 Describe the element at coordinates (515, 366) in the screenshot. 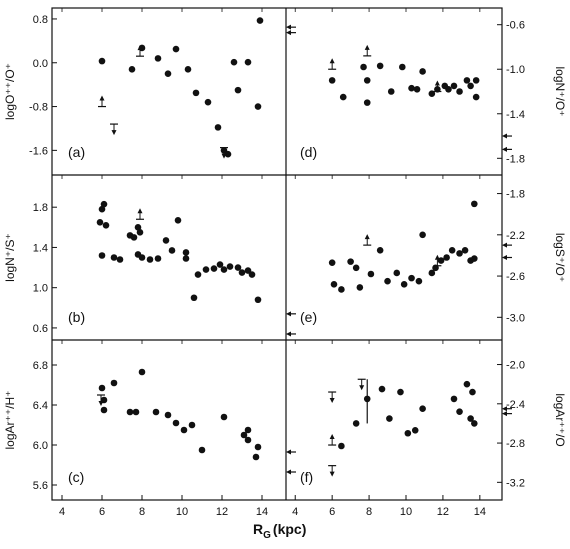

I see `y-tick-label-f-0: -2.0` at that location.